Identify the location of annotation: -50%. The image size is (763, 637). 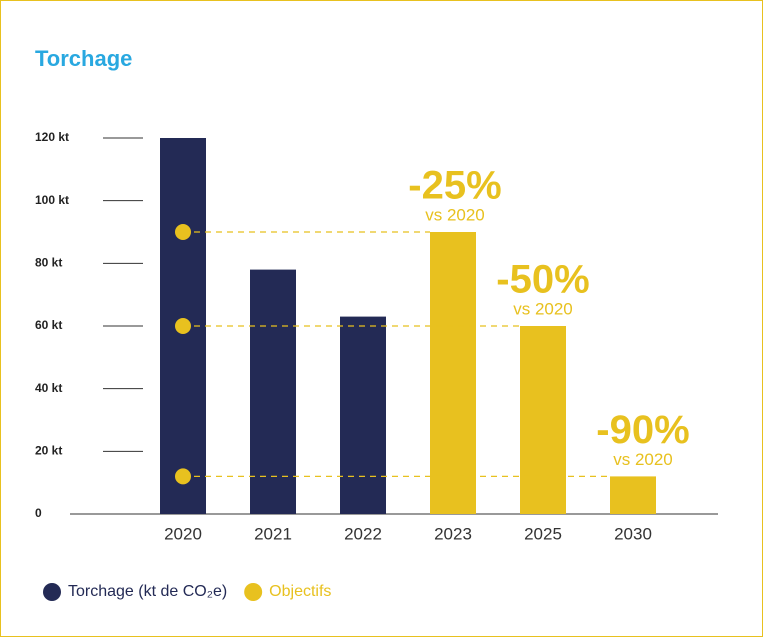
(542, 280).